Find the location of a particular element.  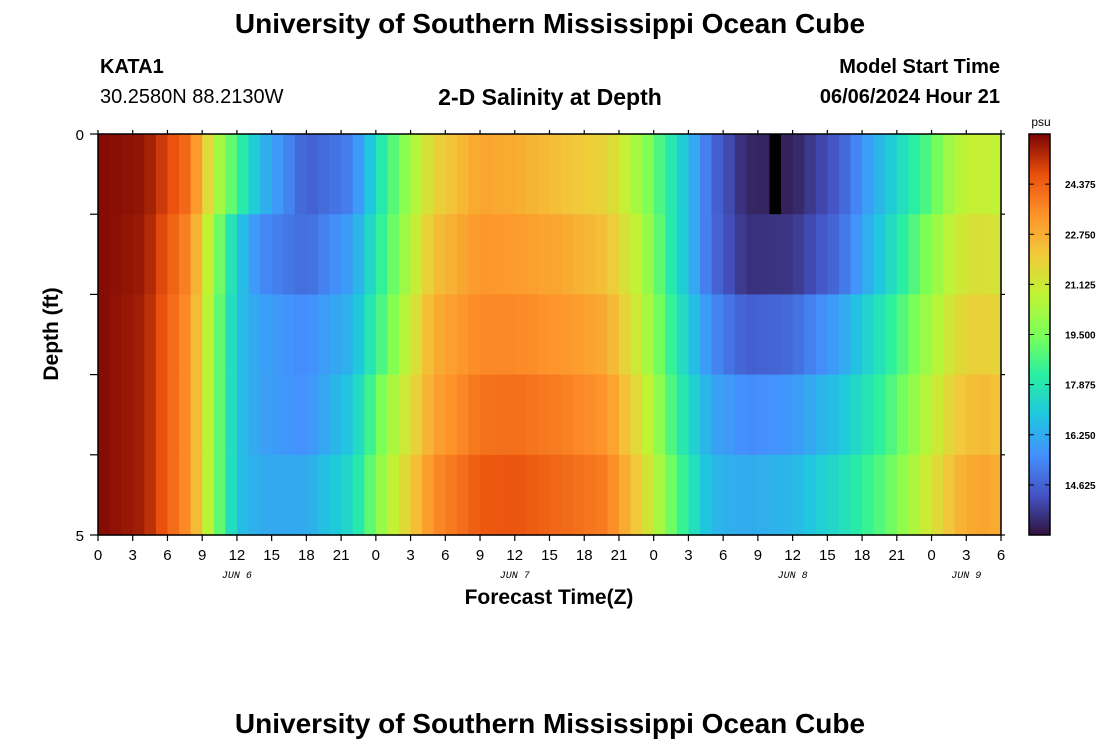

day-label: JUN 6 is located at coordinates (237, 576).